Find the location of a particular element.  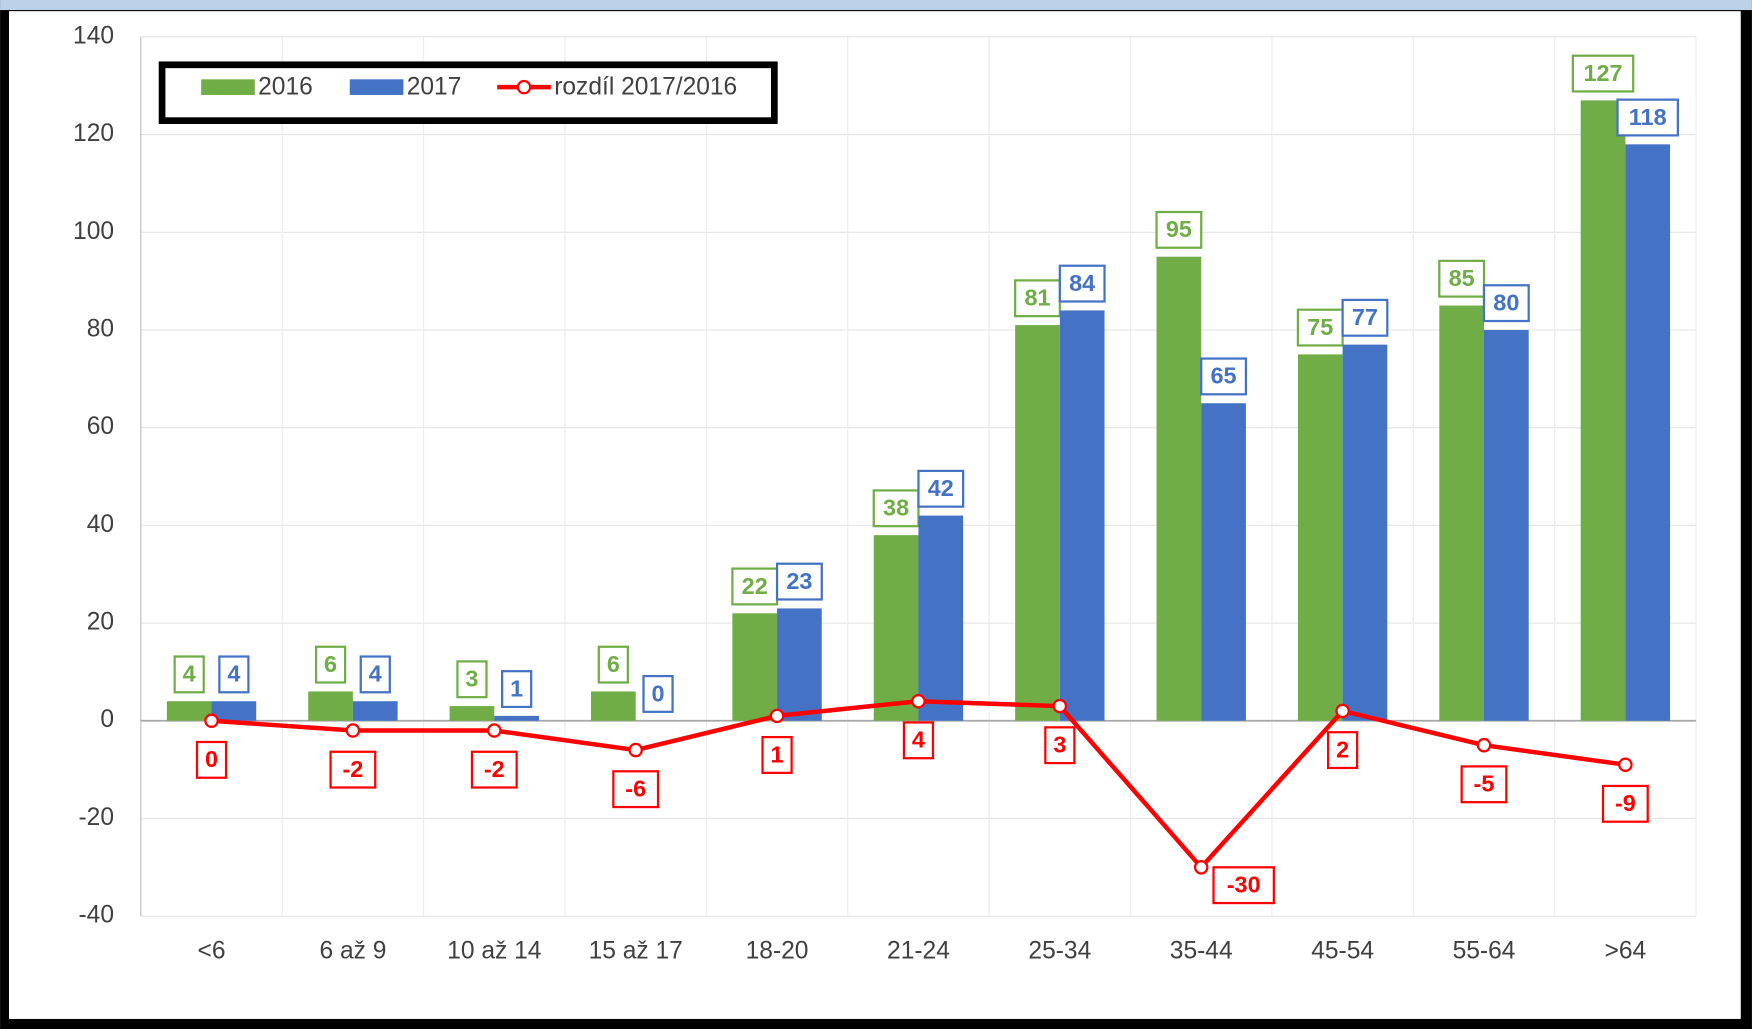

y-tick-label: 60 is located at coordinates (100, 426).